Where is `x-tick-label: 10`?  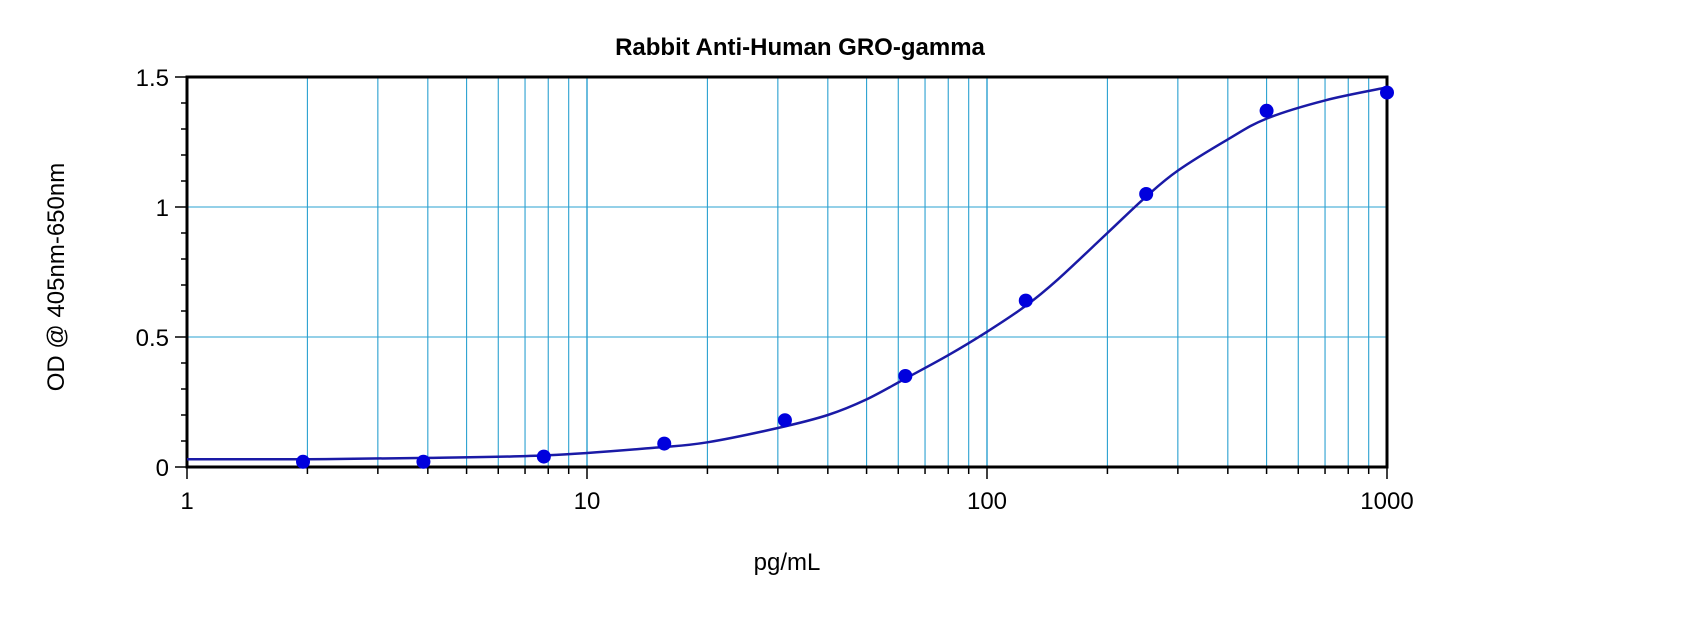 x-tick-label: 10 is located at coordinates (587, 501).